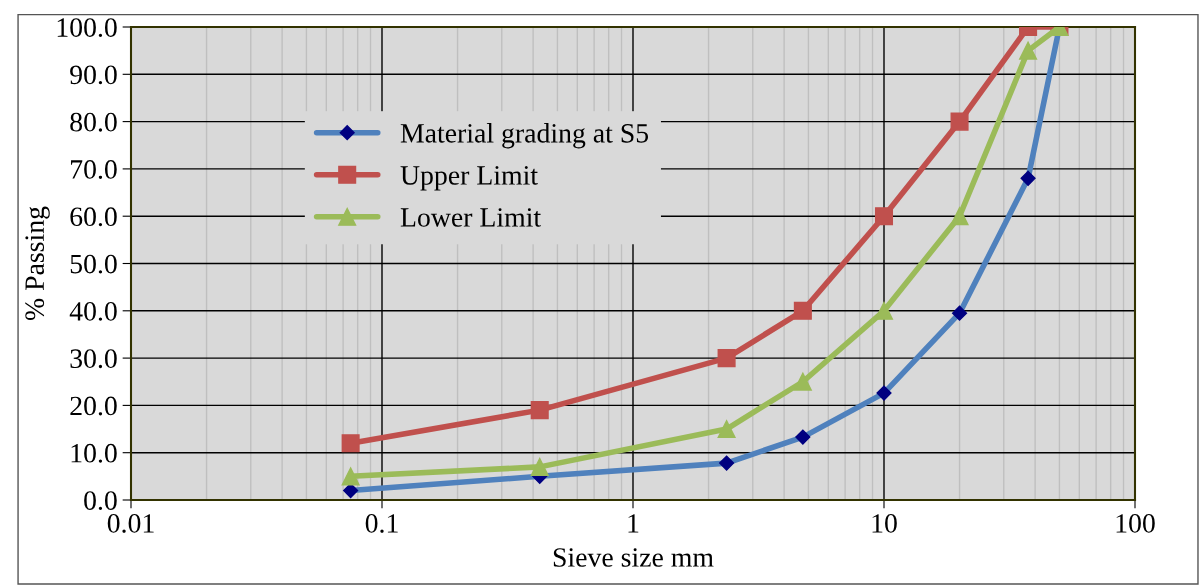  I want to click on x-tick-label: 0.1, so click(381, 523).